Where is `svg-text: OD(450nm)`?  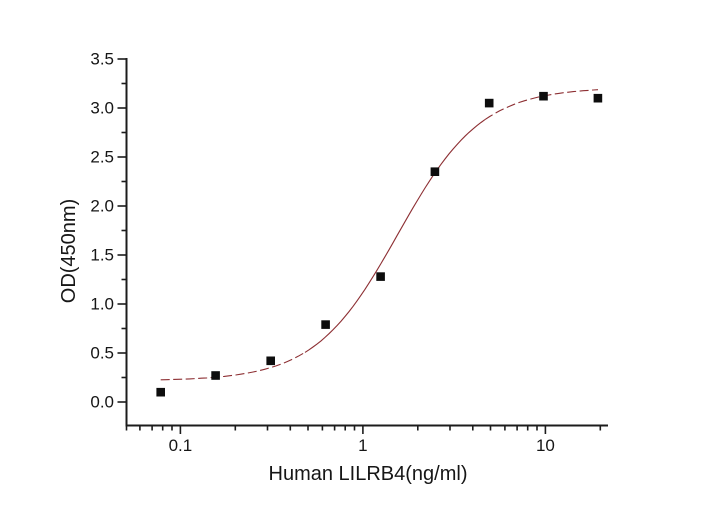
svg-text: OD(450nm) is located at coordinates (69, 251).